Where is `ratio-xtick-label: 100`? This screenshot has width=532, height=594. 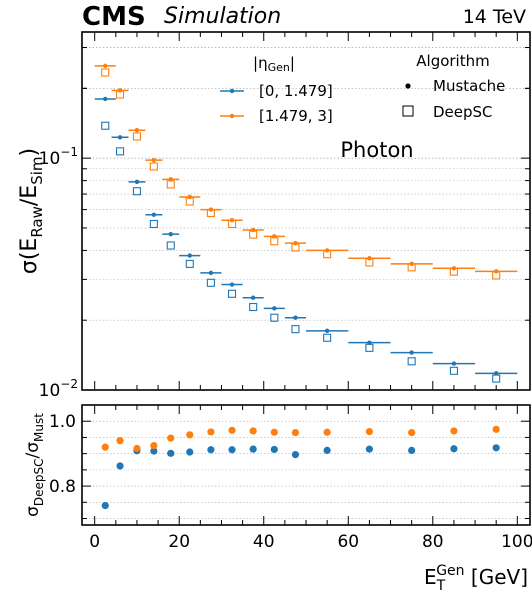 ratio-xtick-label: 100 is located at coordinates (516, 542).